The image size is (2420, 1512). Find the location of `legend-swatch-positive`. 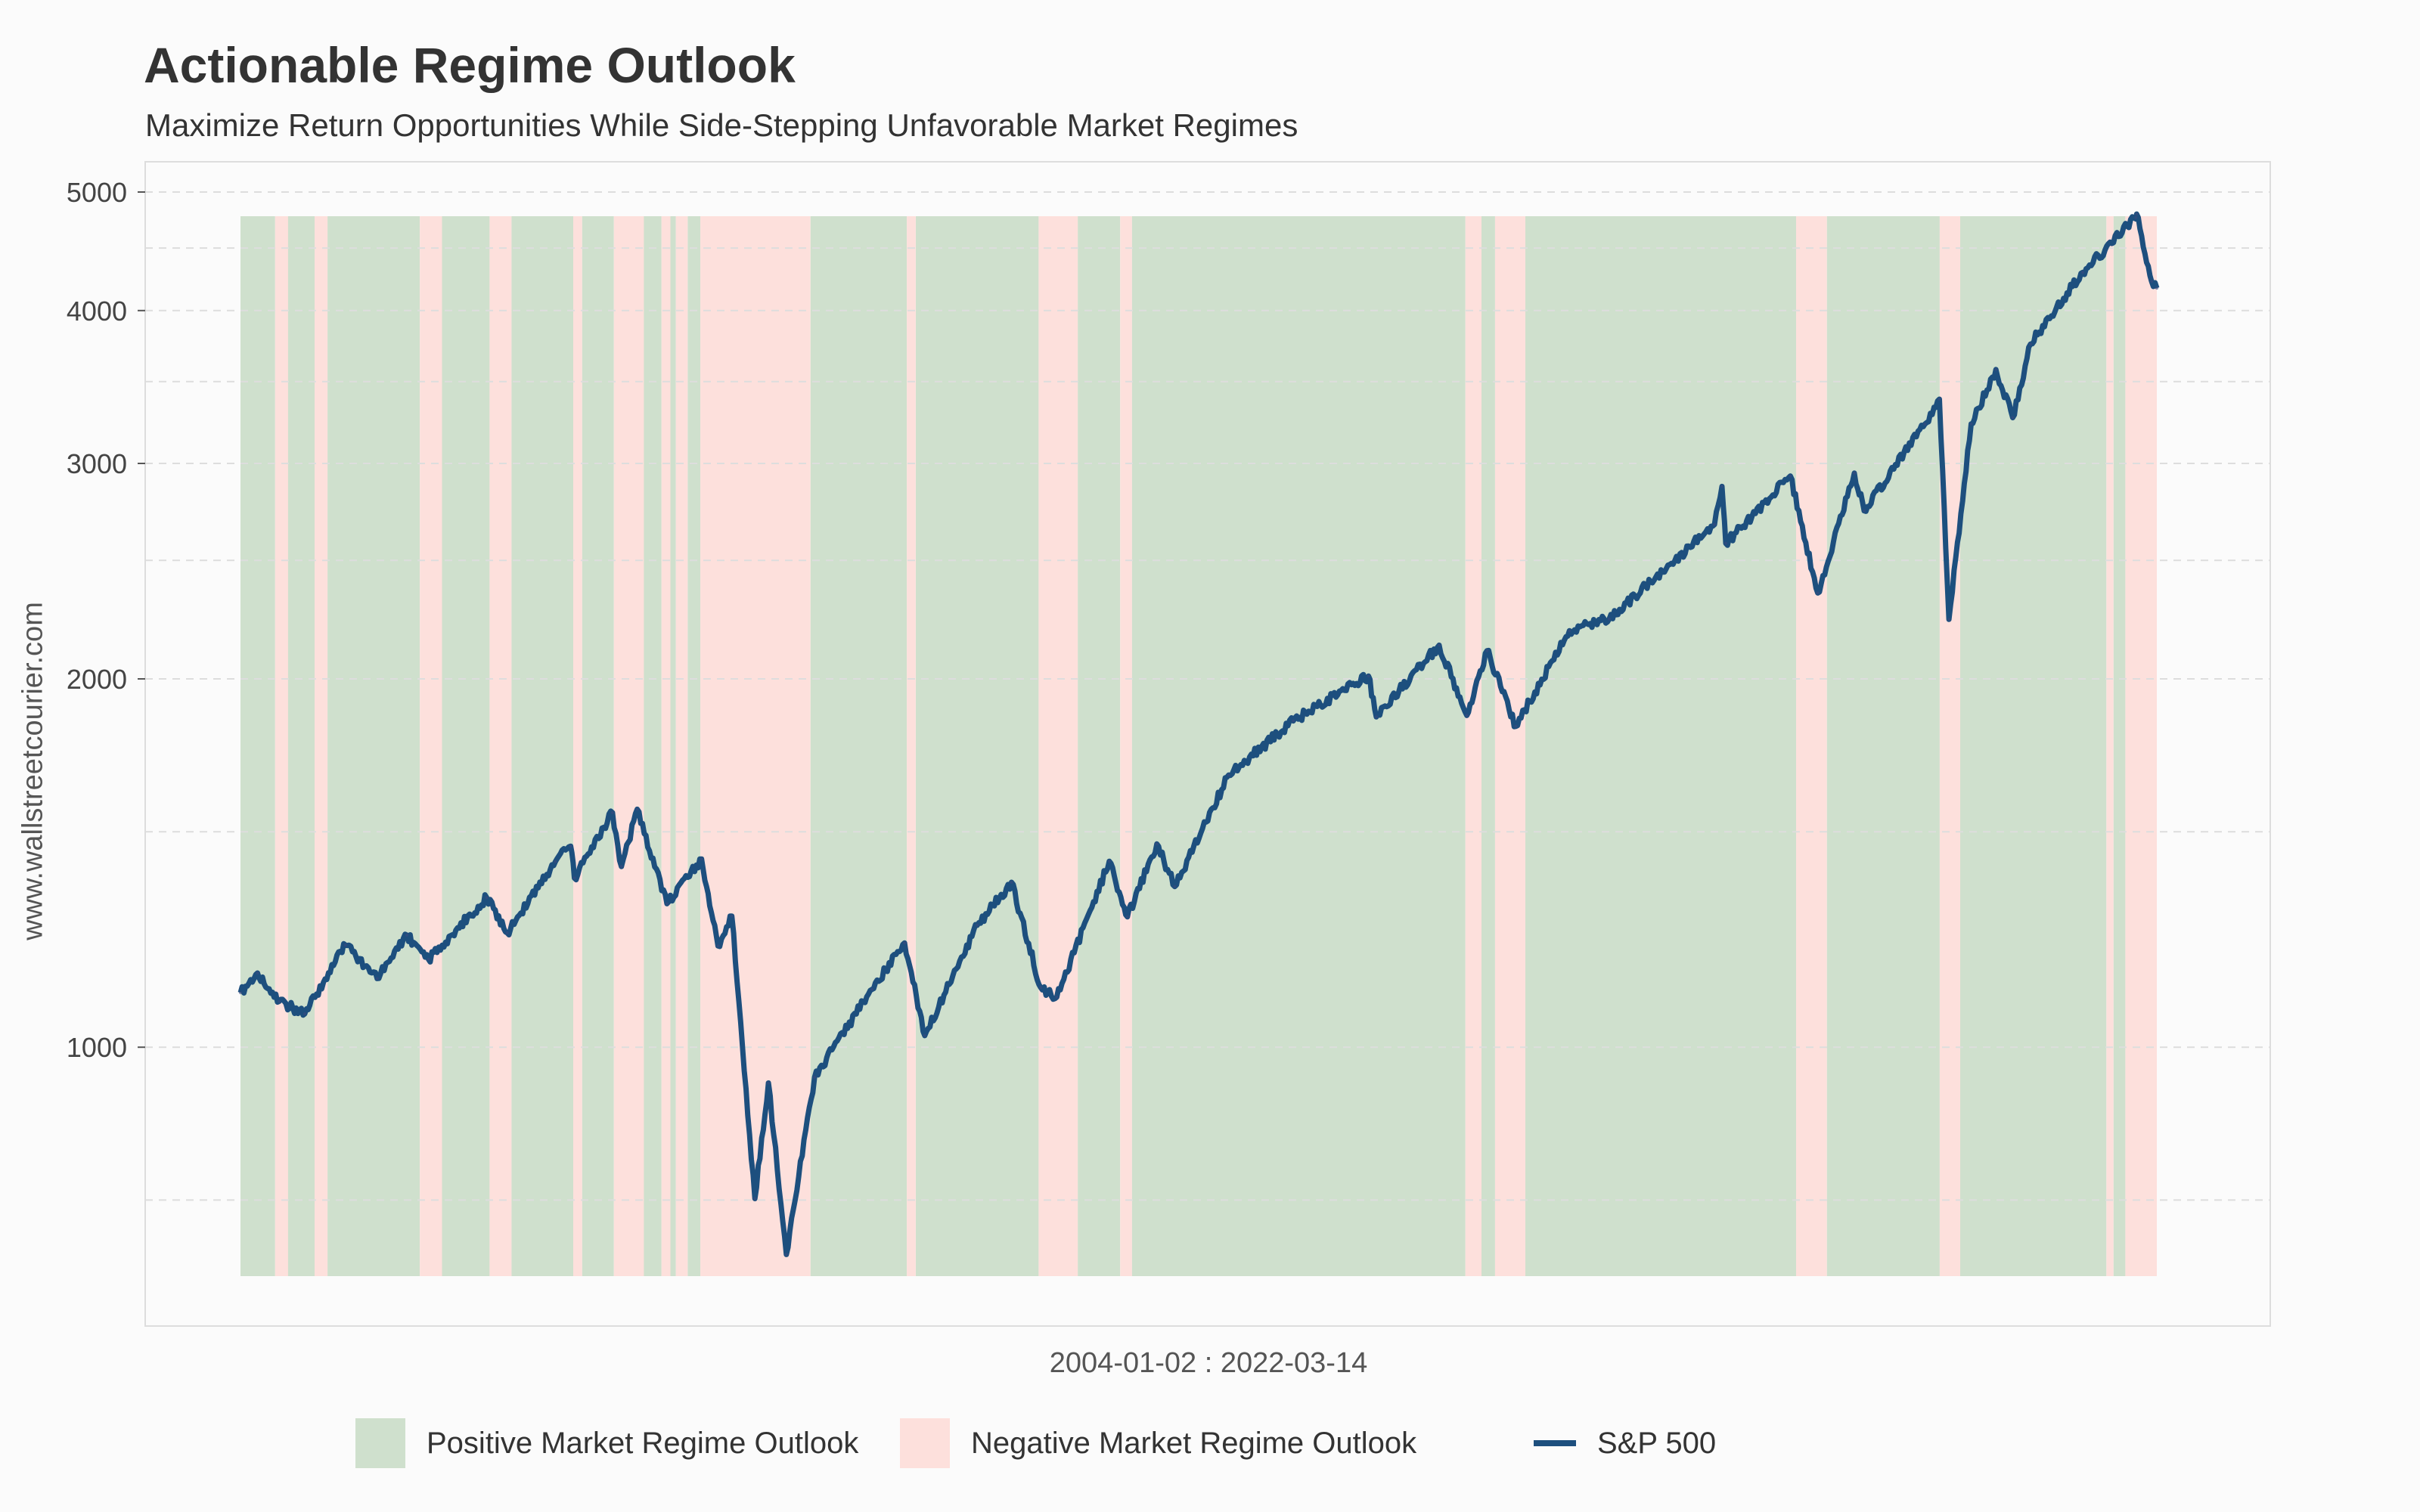

legend-swatch-positive is located at coordinates (380, 1443).